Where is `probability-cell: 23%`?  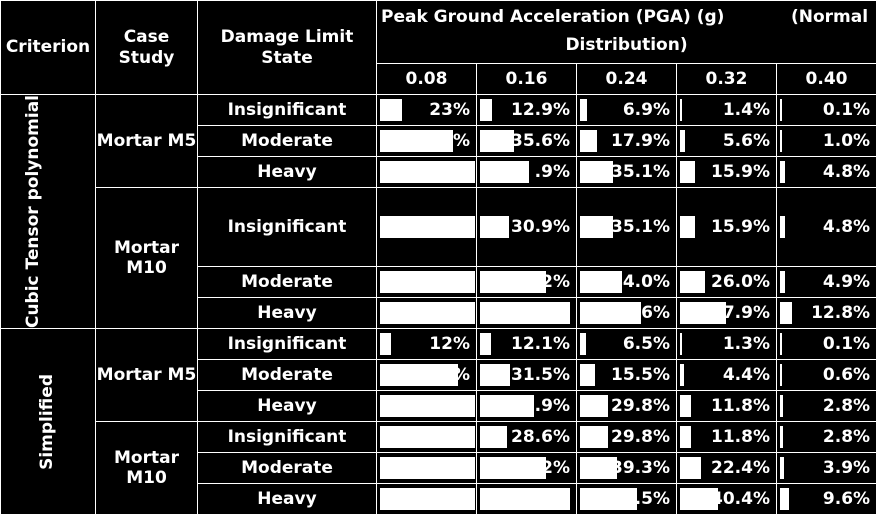
probability-cell: 23% is located at coordinates (427, 110).